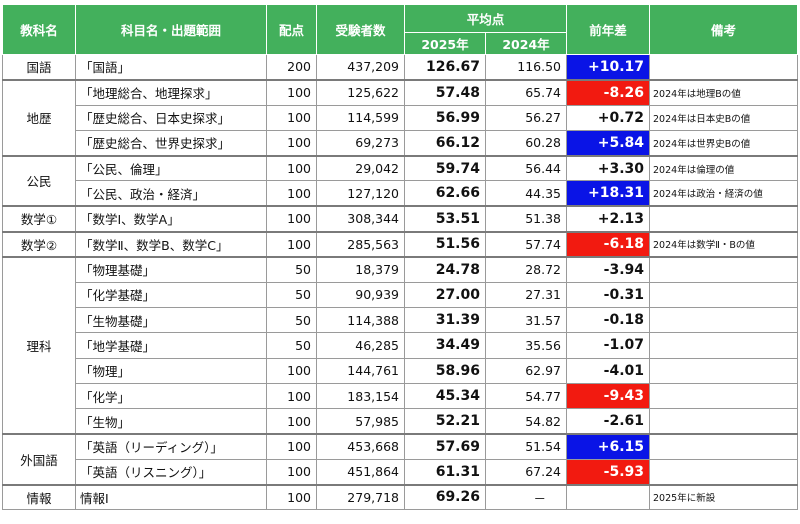  I want to click on examinees-cell: 437,209, so click(360, 67).